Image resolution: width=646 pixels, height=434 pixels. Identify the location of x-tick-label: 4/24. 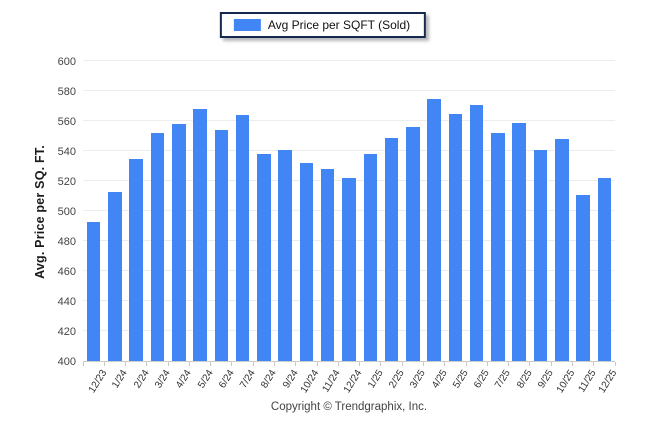
(184, 379).